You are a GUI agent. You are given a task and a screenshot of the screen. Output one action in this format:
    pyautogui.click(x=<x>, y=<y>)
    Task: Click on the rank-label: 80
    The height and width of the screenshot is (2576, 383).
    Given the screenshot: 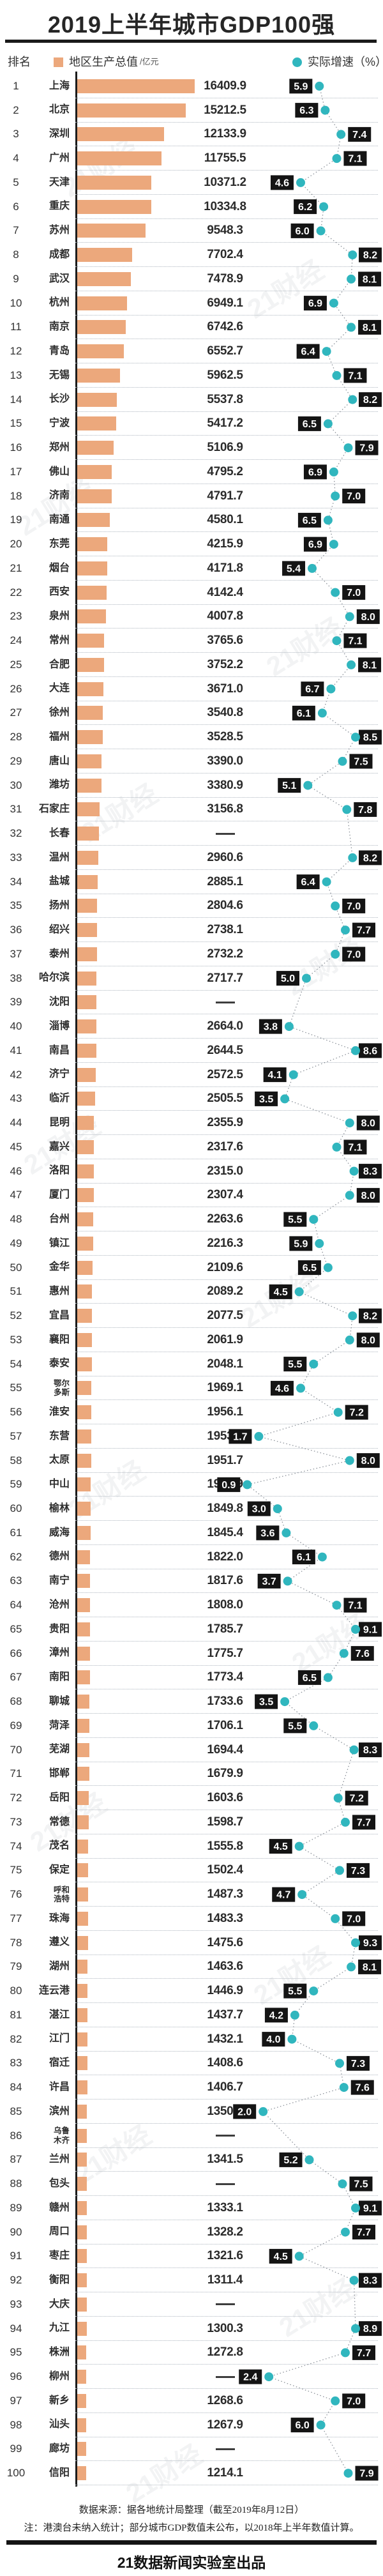 What is the action you would take?
    pyautogui.click(x=16, y=1991)
    